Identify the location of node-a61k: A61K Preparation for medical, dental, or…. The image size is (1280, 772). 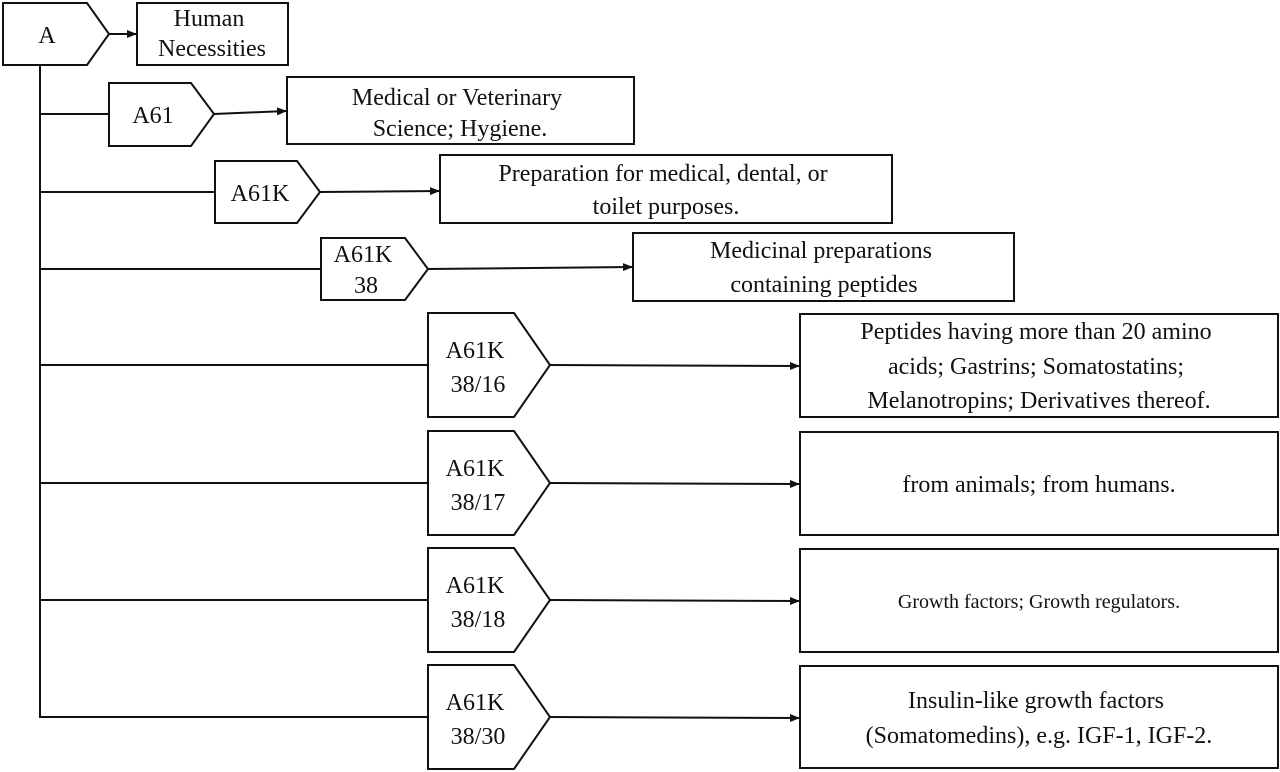
(466, 189).